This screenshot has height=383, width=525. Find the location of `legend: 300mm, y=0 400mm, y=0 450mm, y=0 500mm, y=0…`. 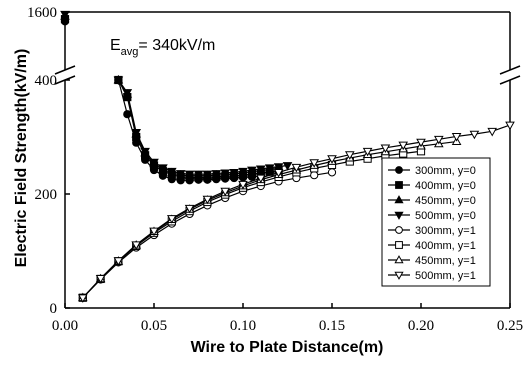

legend: 300mm, y=0 400mm, y=0 450mm, y=0 500mm, y=0… is located at coordinates (436, 222).